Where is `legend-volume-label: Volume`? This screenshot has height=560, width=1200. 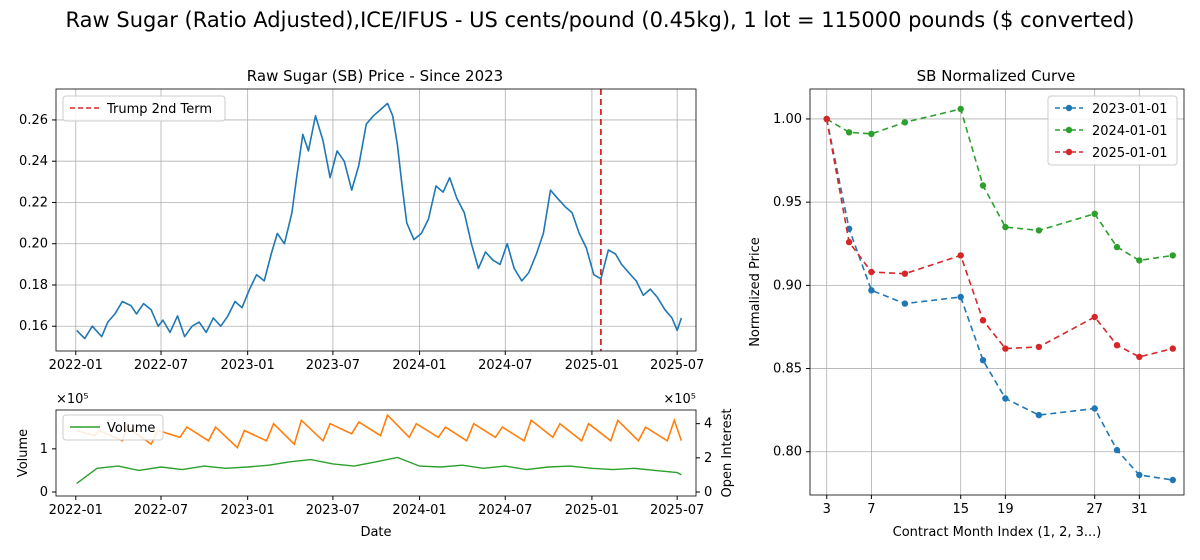 legend-volume-label: Volume is located at coordinates (131, 428).